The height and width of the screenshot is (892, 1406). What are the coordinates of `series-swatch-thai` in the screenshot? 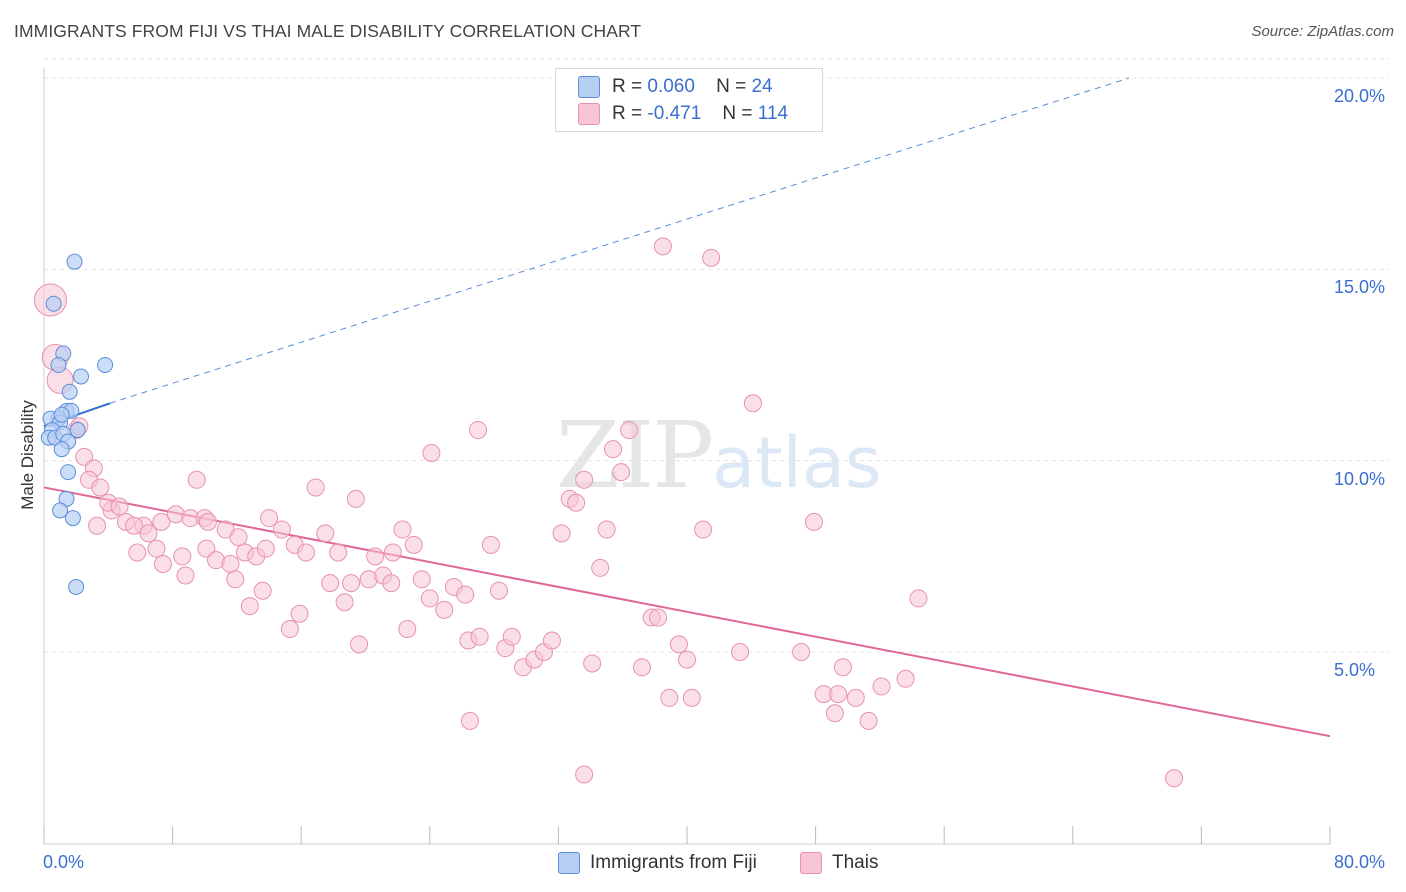 It's located at (811, 863).